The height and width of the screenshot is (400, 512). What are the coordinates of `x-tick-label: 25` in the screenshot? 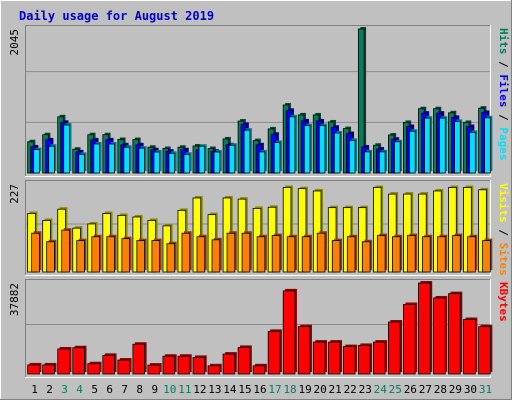 It's located at (395, 389).